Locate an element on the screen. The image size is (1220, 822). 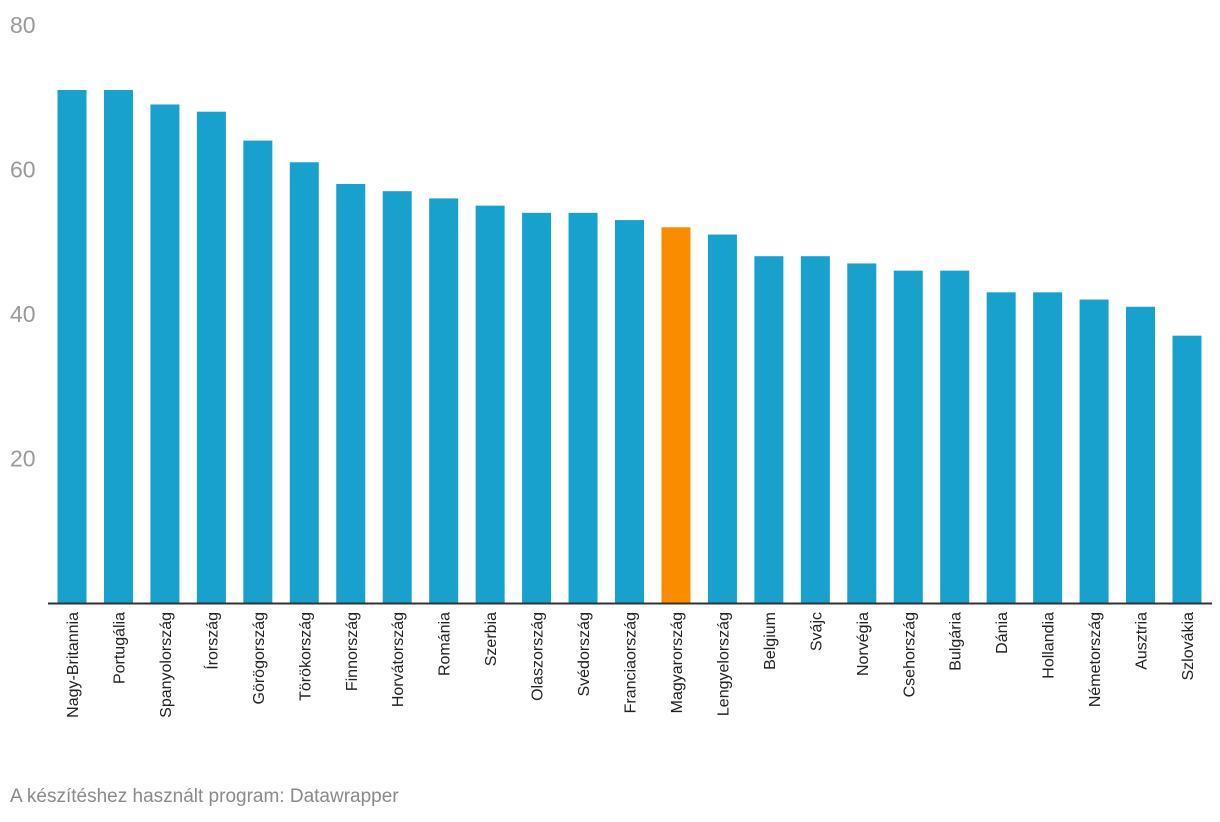
y-tick-label: 80 is located at coordinates (23, 25).